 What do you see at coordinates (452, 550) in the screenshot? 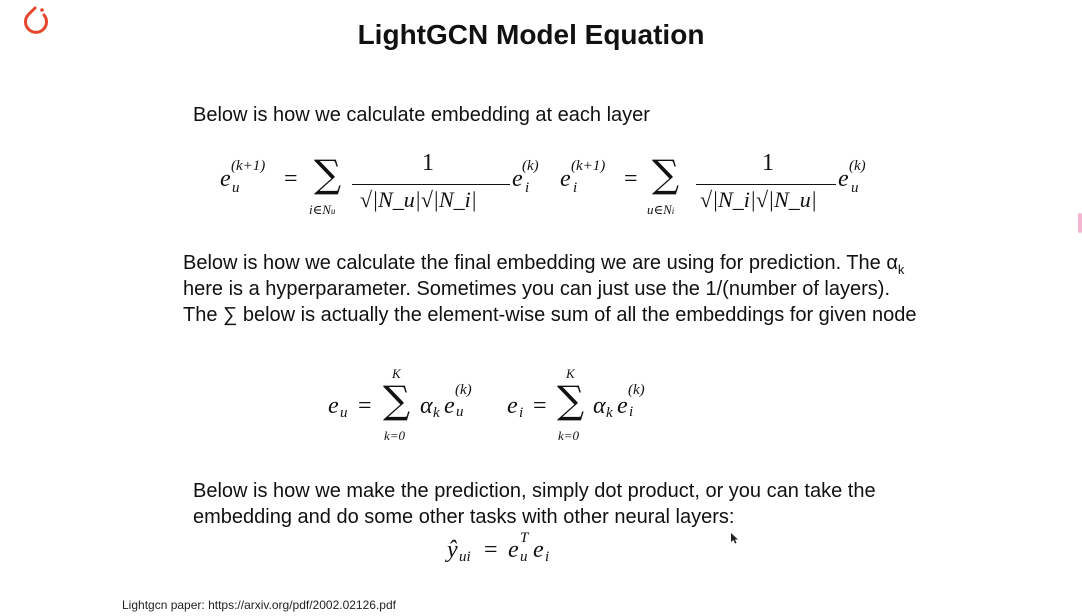
I see `eq-term: ŷ` at bounding box center [452, 550].